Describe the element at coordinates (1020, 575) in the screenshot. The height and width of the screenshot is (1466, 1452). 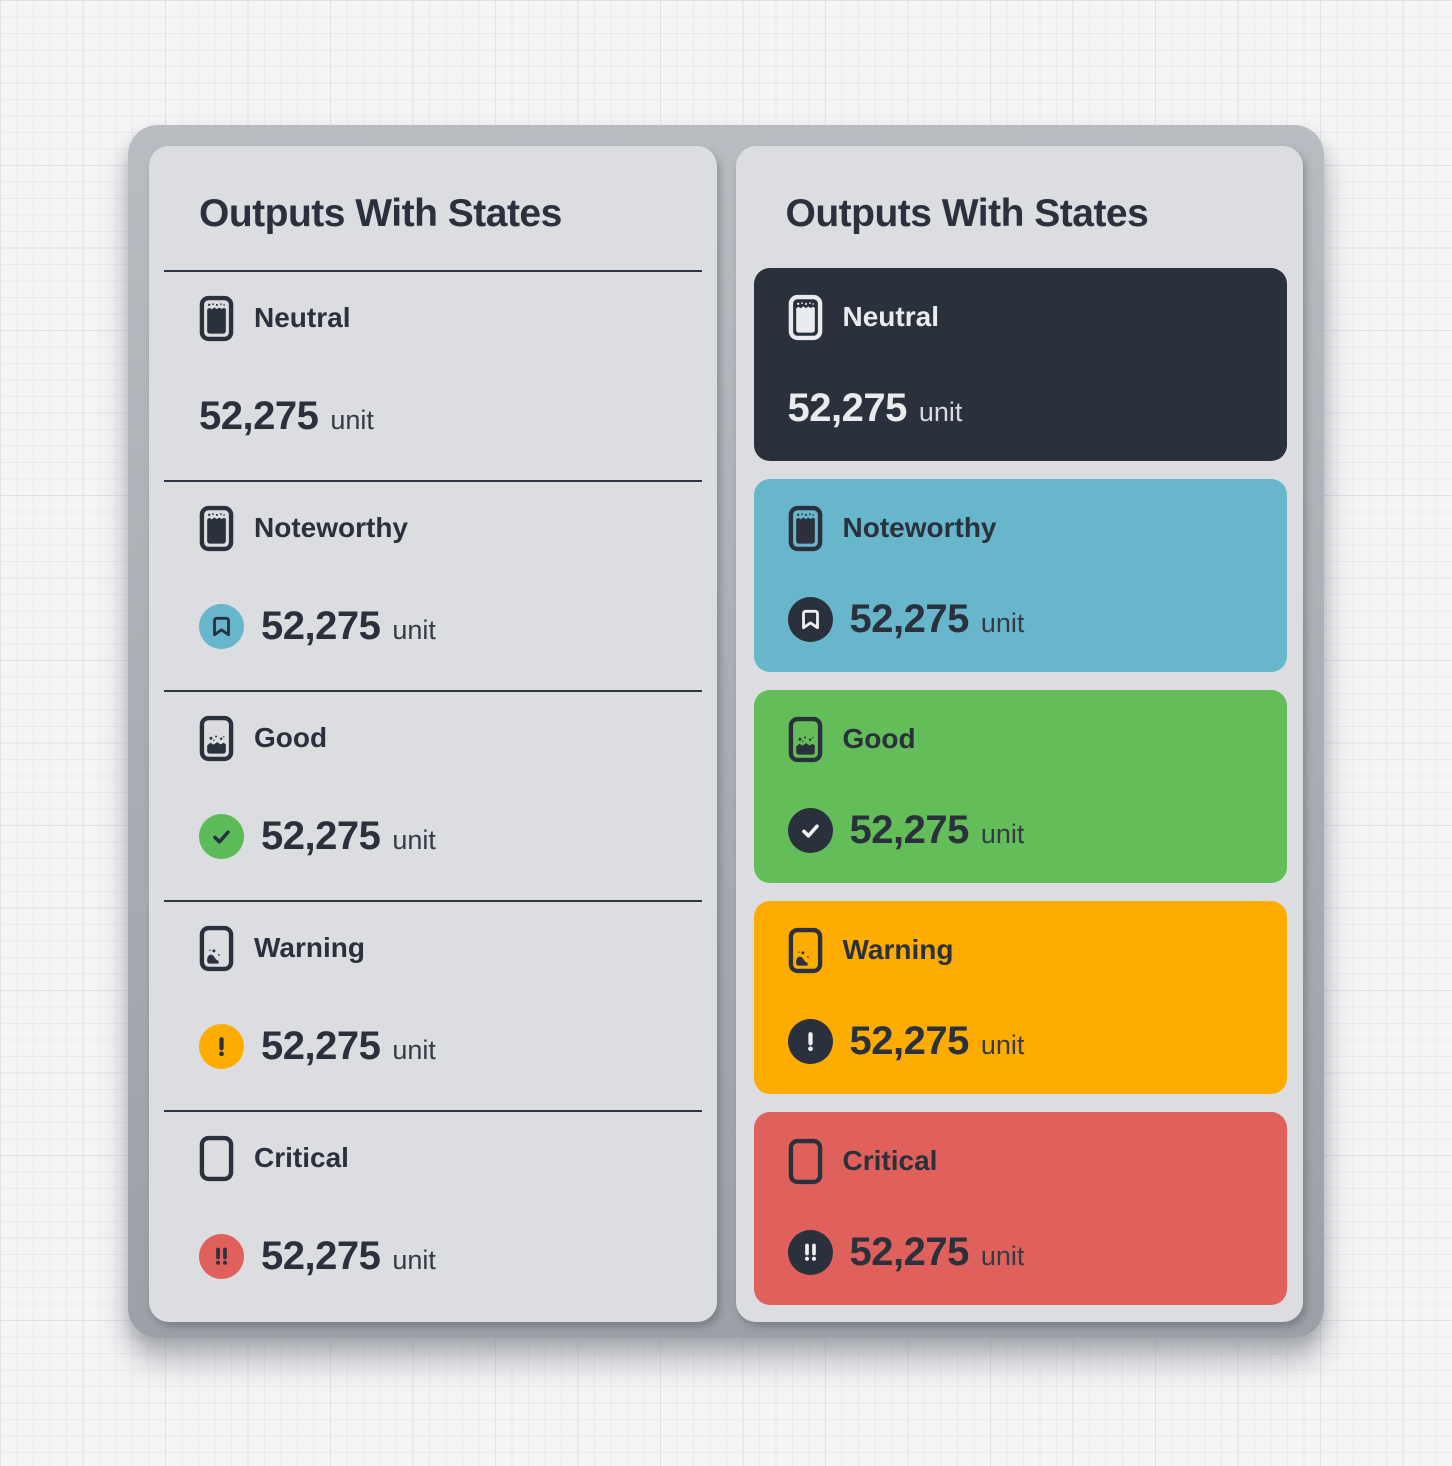
I see `output-card-noteworthy: Noteworthy 52,275 unit` at that location.